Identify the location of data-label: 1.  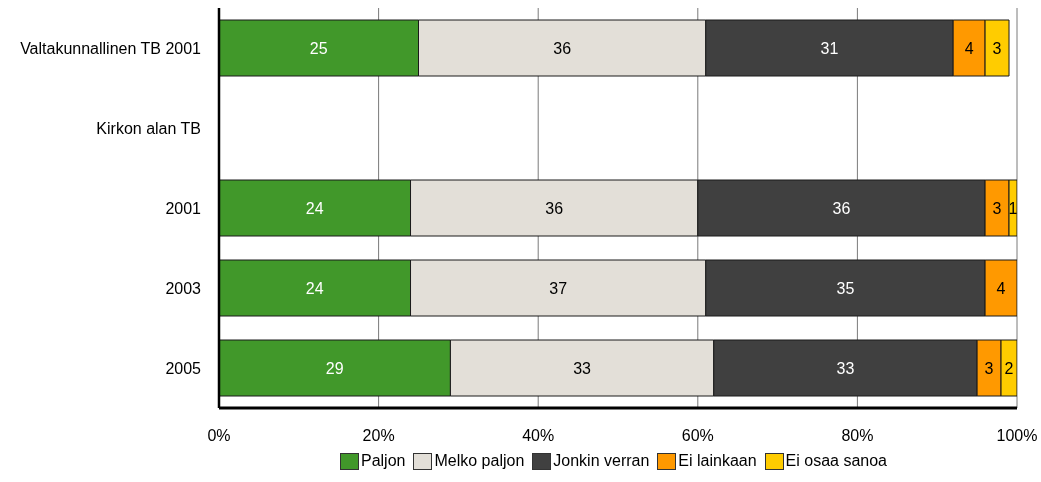
(1013, 208).